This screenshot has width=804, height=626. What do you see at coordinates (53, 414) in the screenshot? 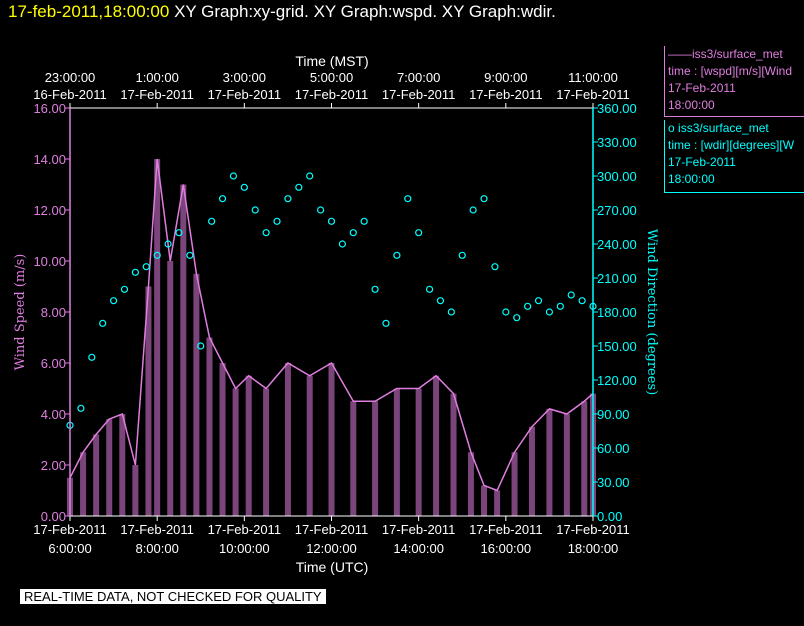
I see `left-tick-label: 4.00` at bounding box center [53, 414].